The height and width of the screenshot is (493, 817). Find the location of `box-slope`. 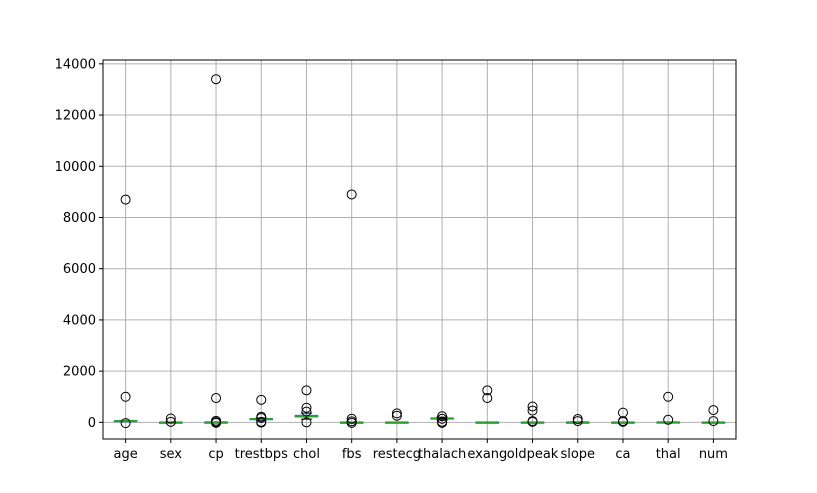

box-slope is located at coordinates (577, 420).